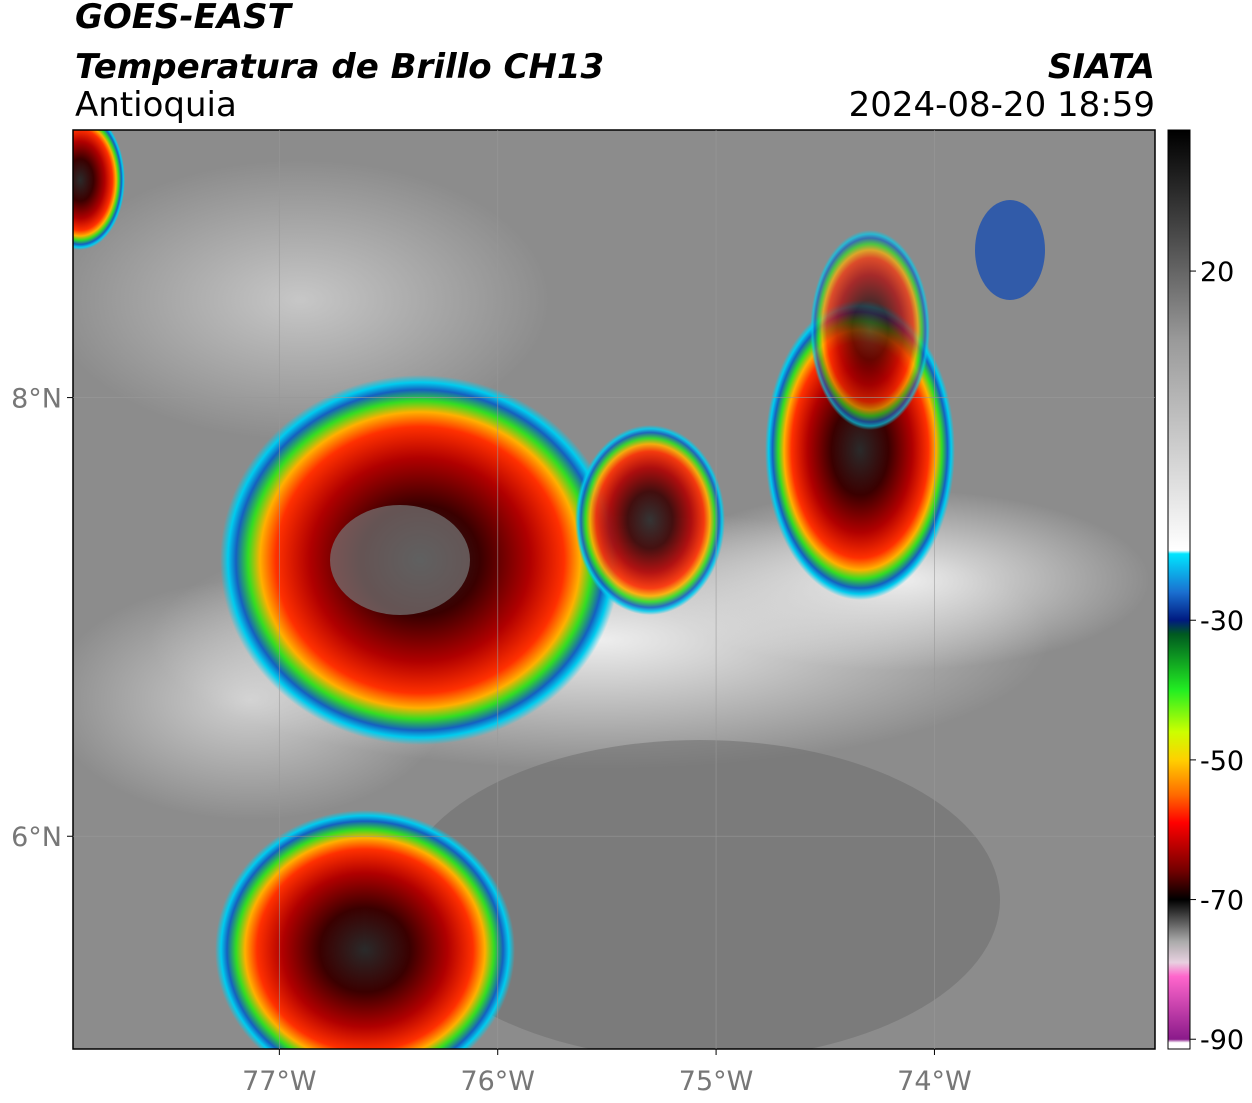  What do you see at coordinates (279, 1081) in the screenshot?
I see `x-tick-label: 77°W` at bounding box center [279, 1081].